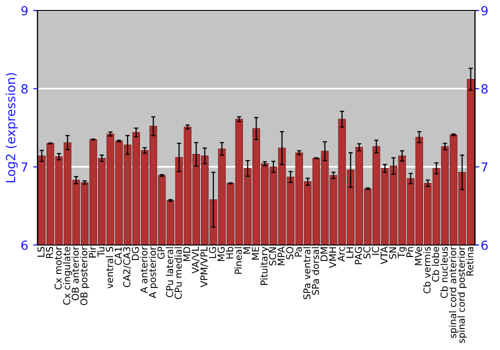 The image size is (500, 350). Describe the element at coordinates (392, 253) in the screenshot. I see `x-tick-label: SN` at that location.